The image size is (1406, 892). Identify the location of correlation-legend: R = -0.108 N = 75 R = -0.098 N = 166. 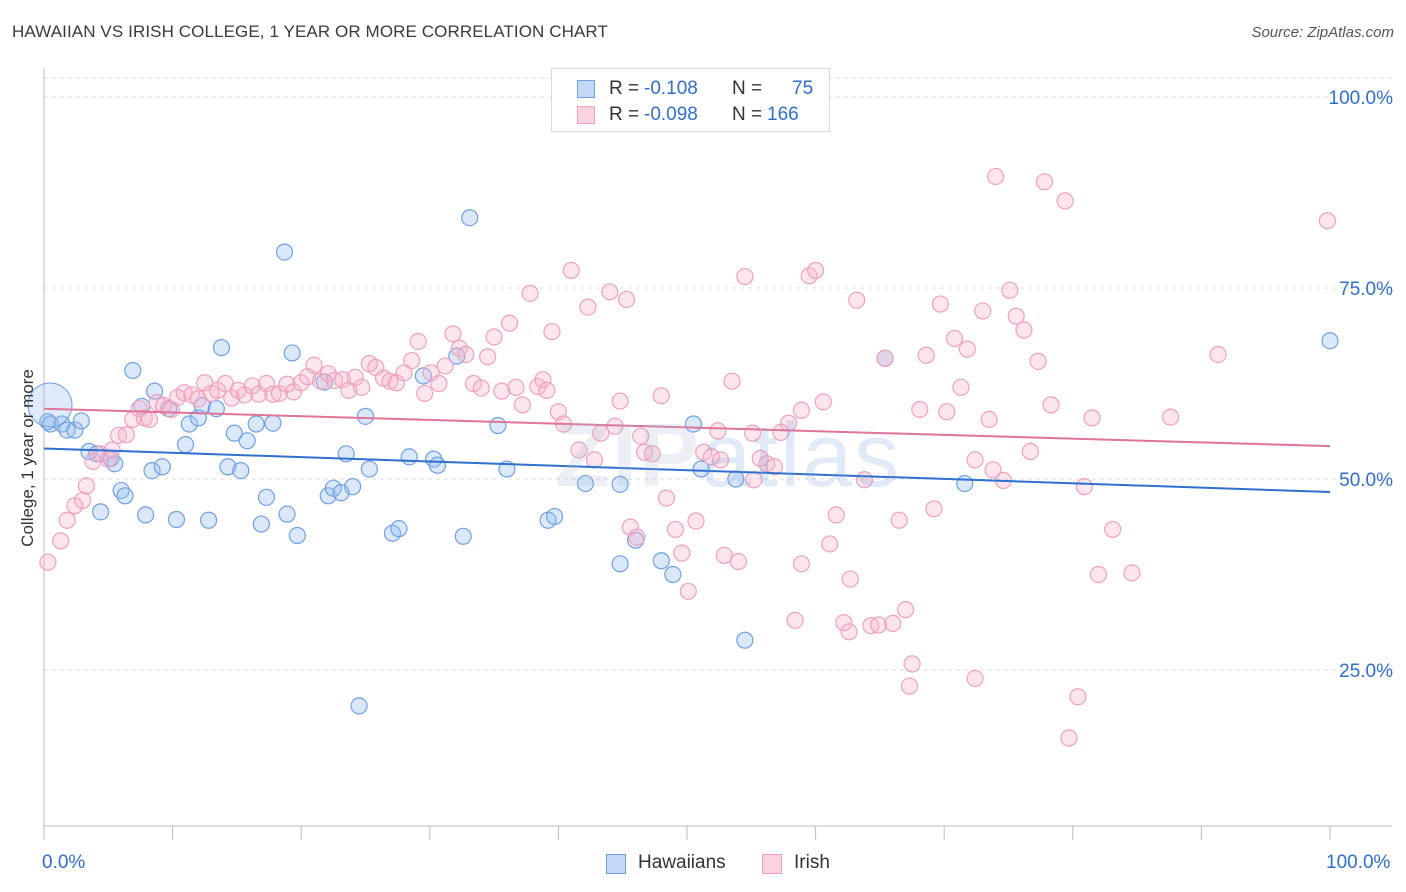
(690, 100).